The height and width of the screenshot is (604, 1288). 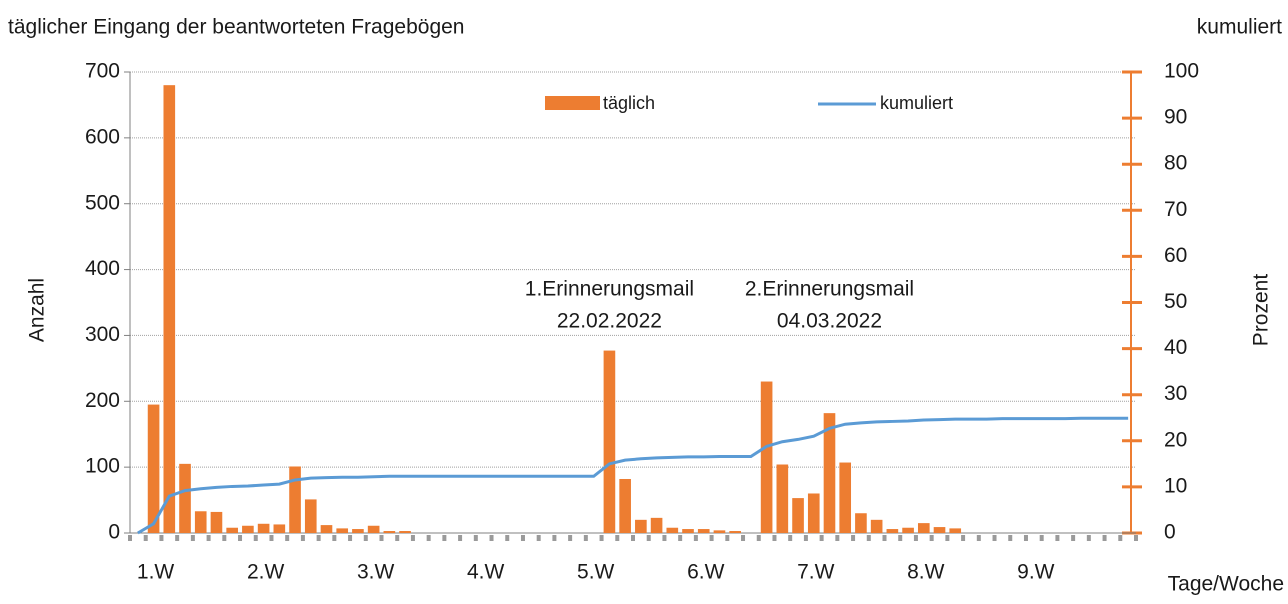 I want to click on y2-tick-label: 20, so click(x=1175, y=439).